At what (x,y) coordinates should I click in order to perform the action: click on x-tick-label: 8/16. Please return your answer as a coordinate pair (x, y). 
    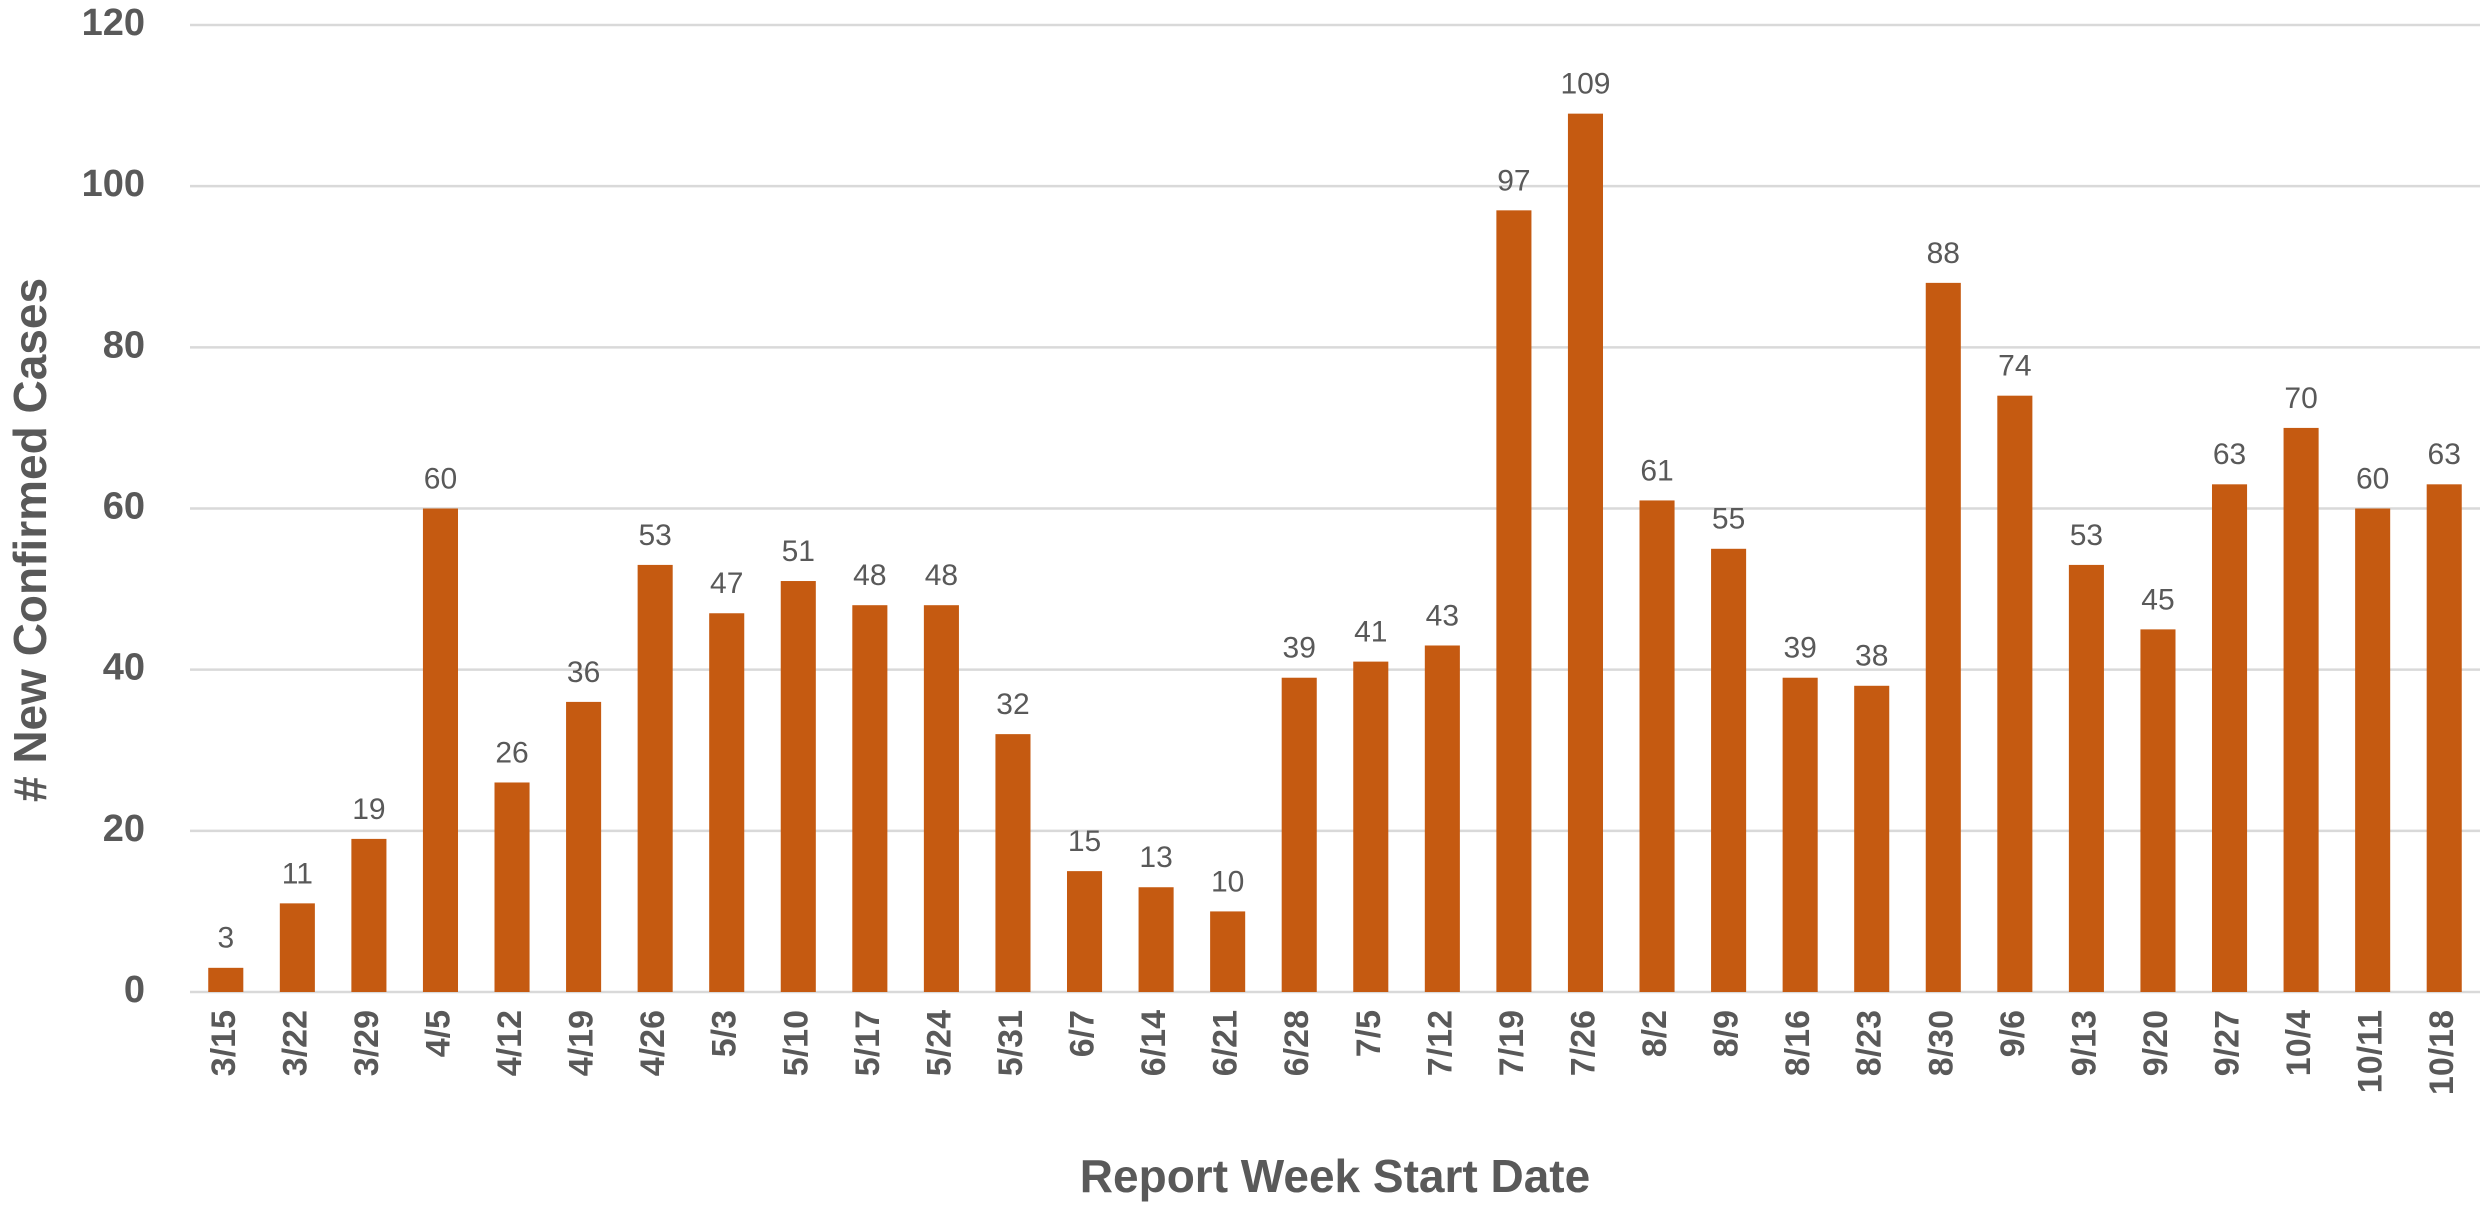
    Looking at the image, I should click on (1798, 1043).